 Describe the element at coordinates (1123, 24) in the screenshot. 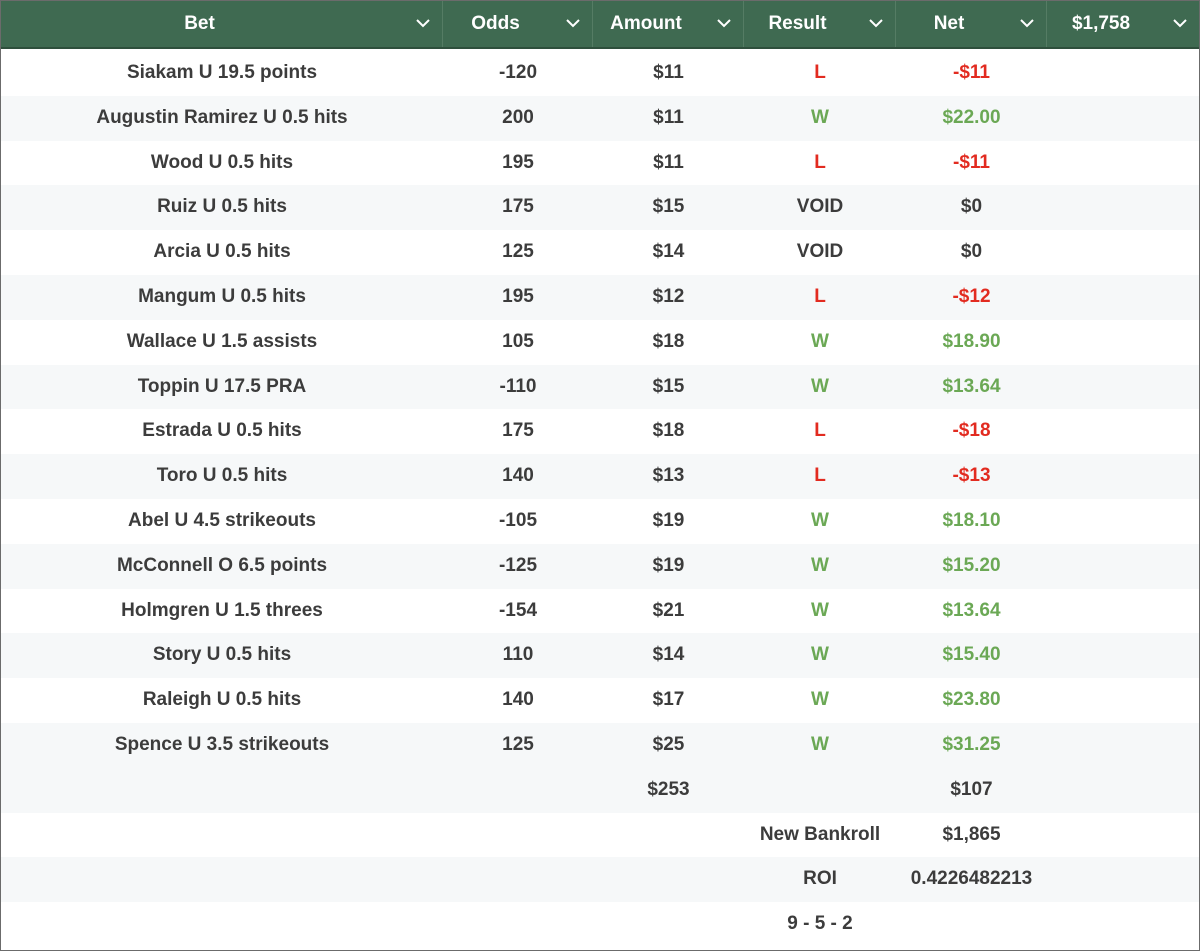

I see `column-header-bankroll: $1,758` at that location.